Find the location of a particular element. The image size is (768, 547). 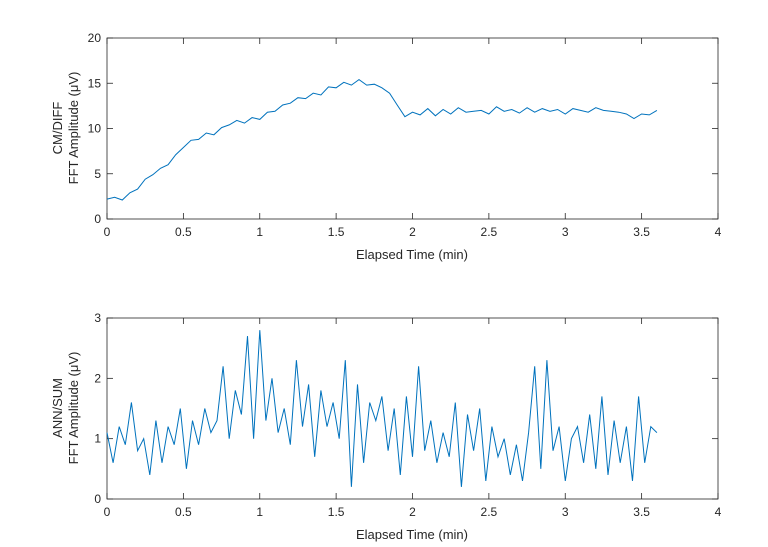

y-tick-label: 20 is located at coordinates (95, 38).